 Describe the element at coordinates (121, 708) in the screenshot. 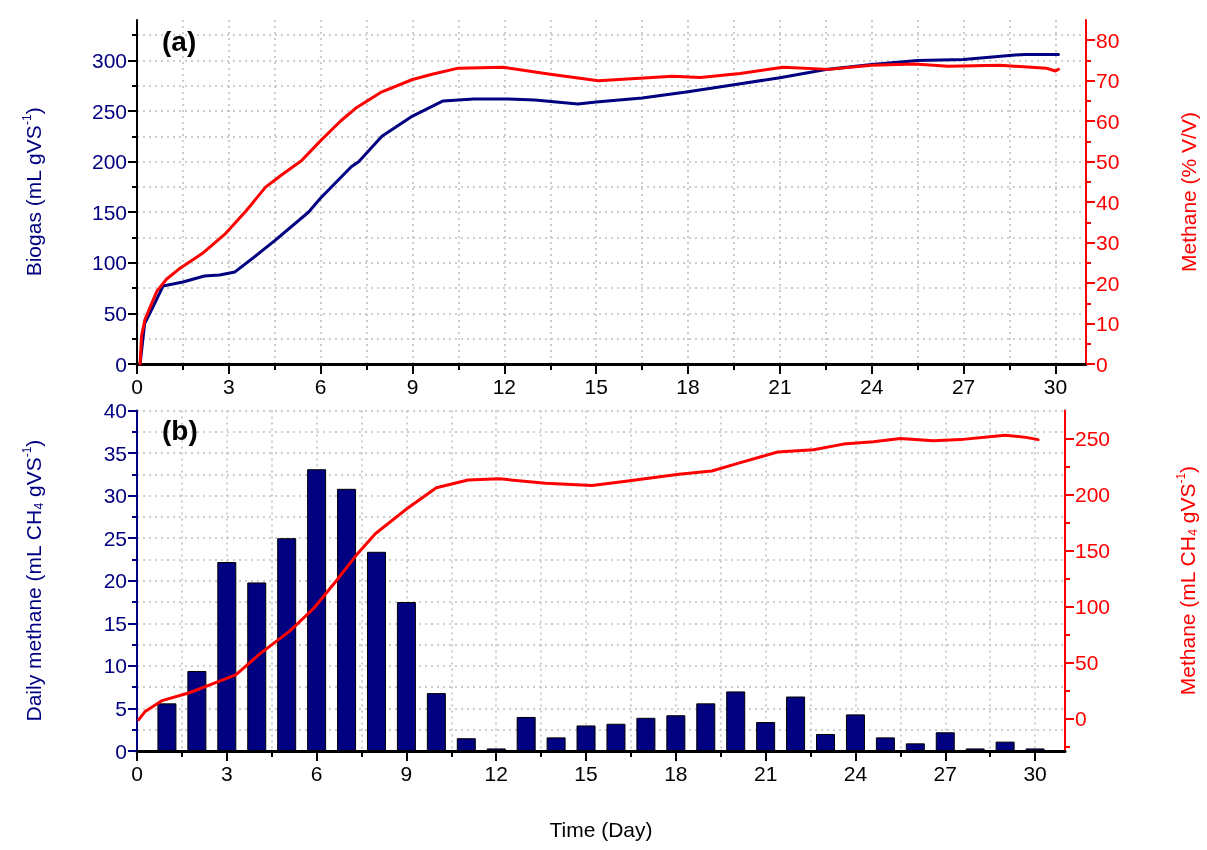

I see `y-tick-label: 5` at that location.